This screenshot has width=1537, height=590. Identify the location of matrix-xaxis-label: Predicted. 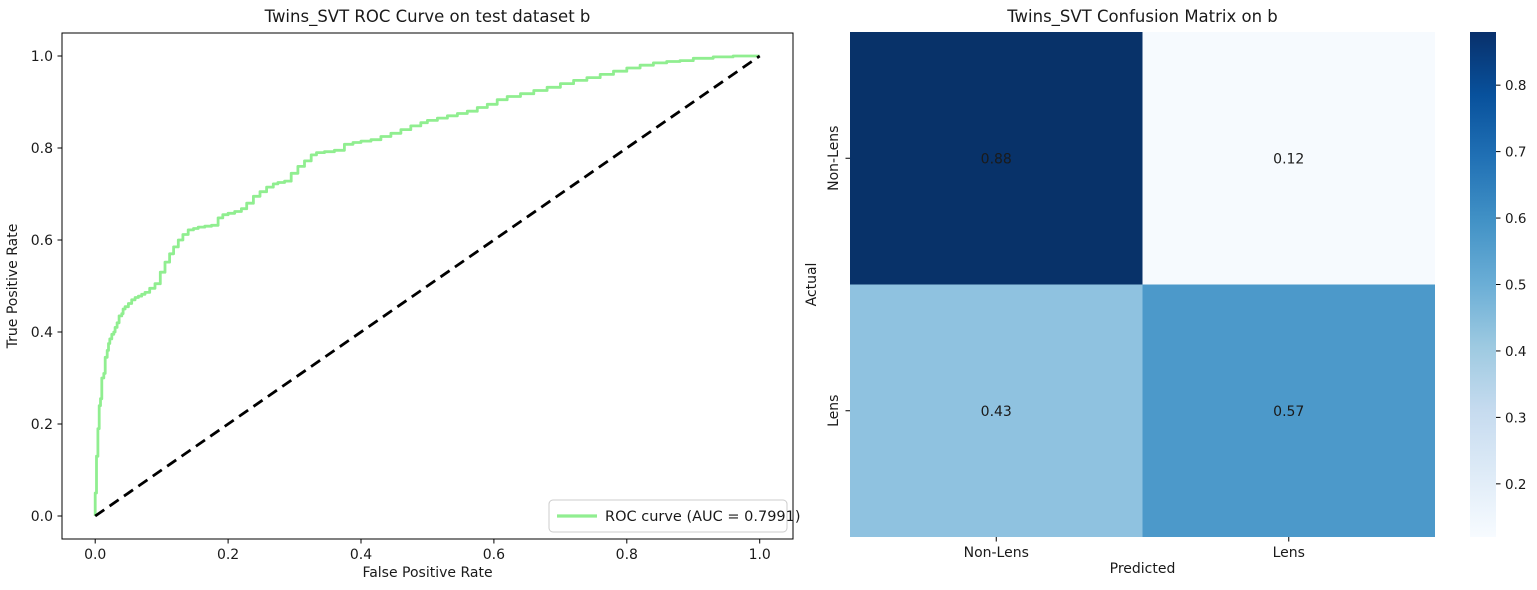
(1143, 569).